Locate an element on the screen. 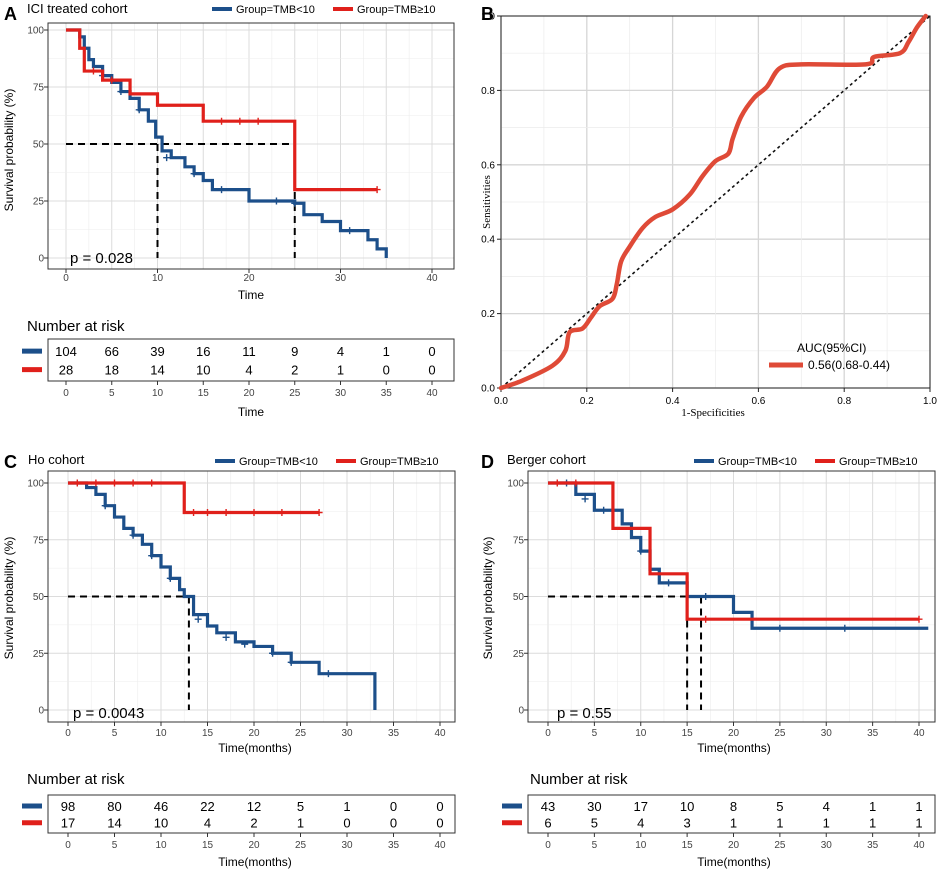 The image size is (941, 874). x-tick-label-d: 15 is located at coordinates (688, 733).